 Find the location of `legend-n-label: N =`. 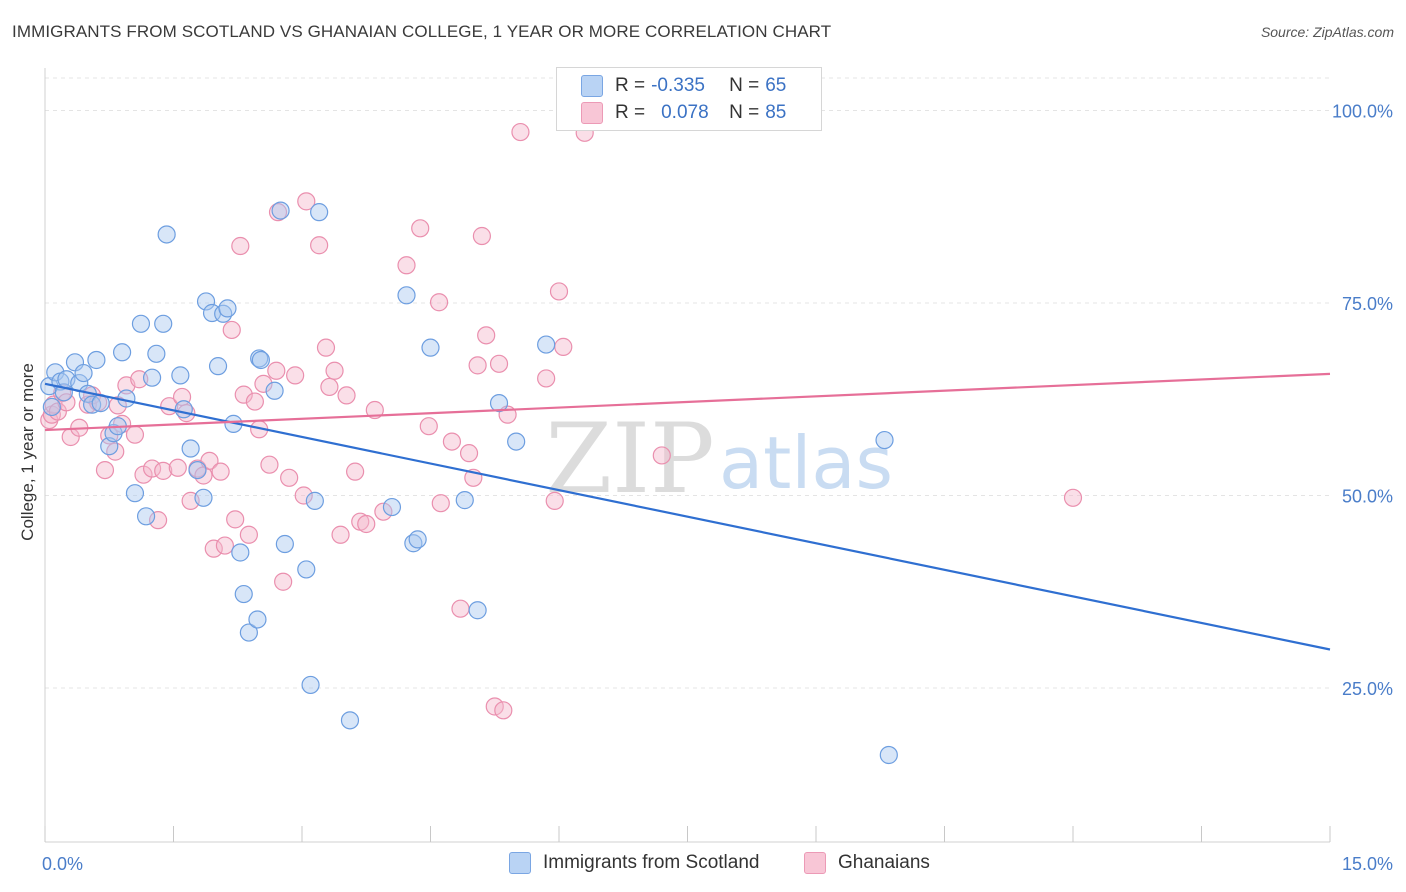

legend-n-label: N = is located at coordinates (744, 85).